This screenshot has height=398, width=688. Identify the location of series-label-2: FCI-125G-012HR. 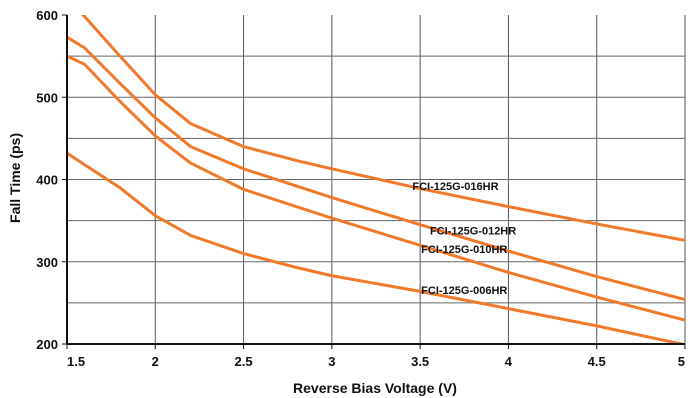
(473, 232).